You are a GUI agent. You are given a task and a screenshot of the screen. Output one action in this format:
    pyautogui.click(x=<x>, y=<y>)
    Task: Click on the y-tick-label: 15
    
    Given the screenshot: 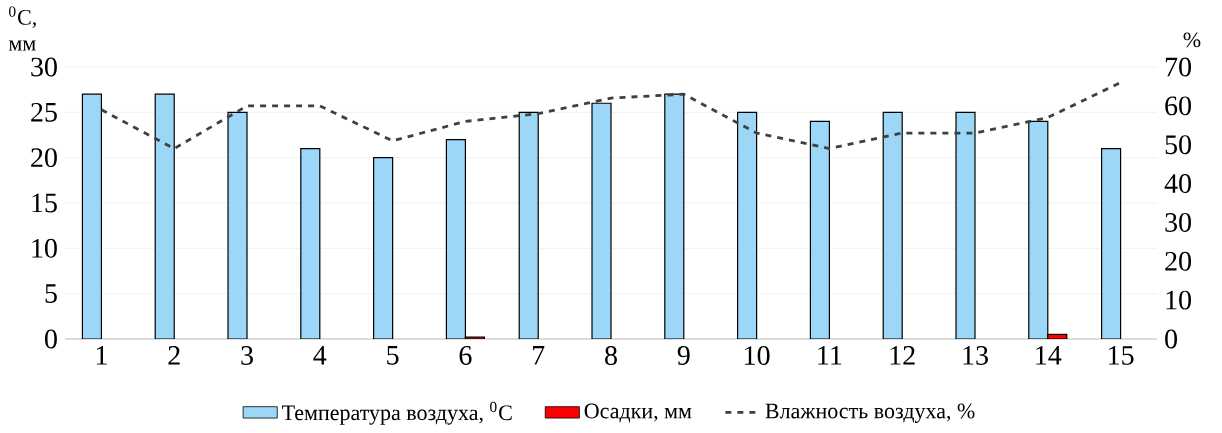 What is the action you would take?
    pyautogui.click(x=44, y=203)
    